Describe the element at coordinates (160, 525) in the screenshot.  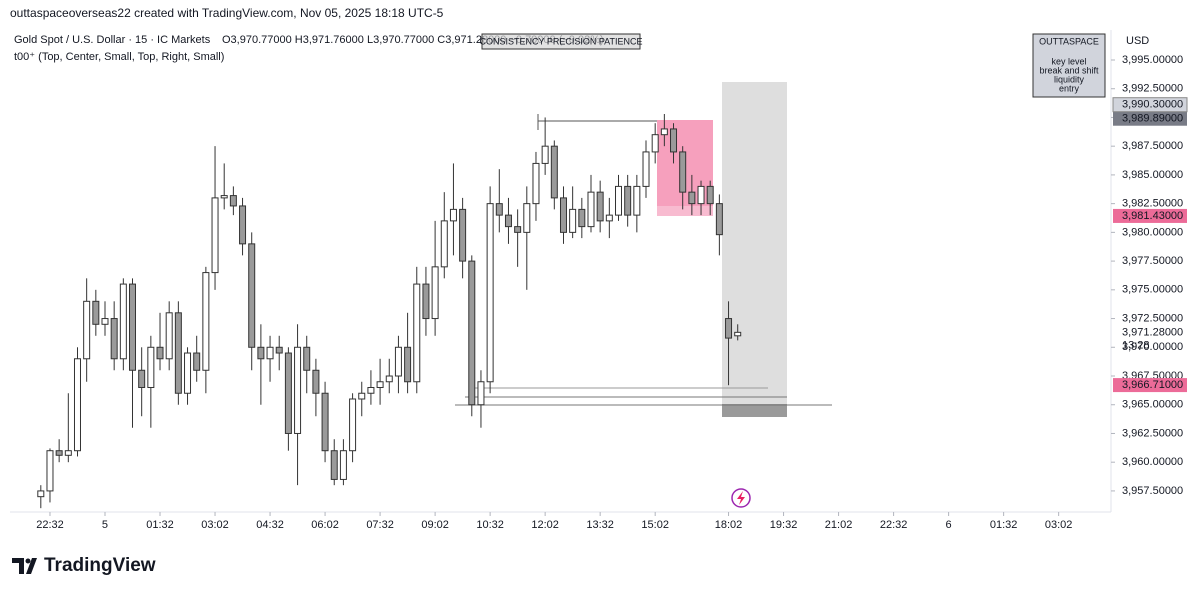
I see `x-tick-label: 01:32` at that location.